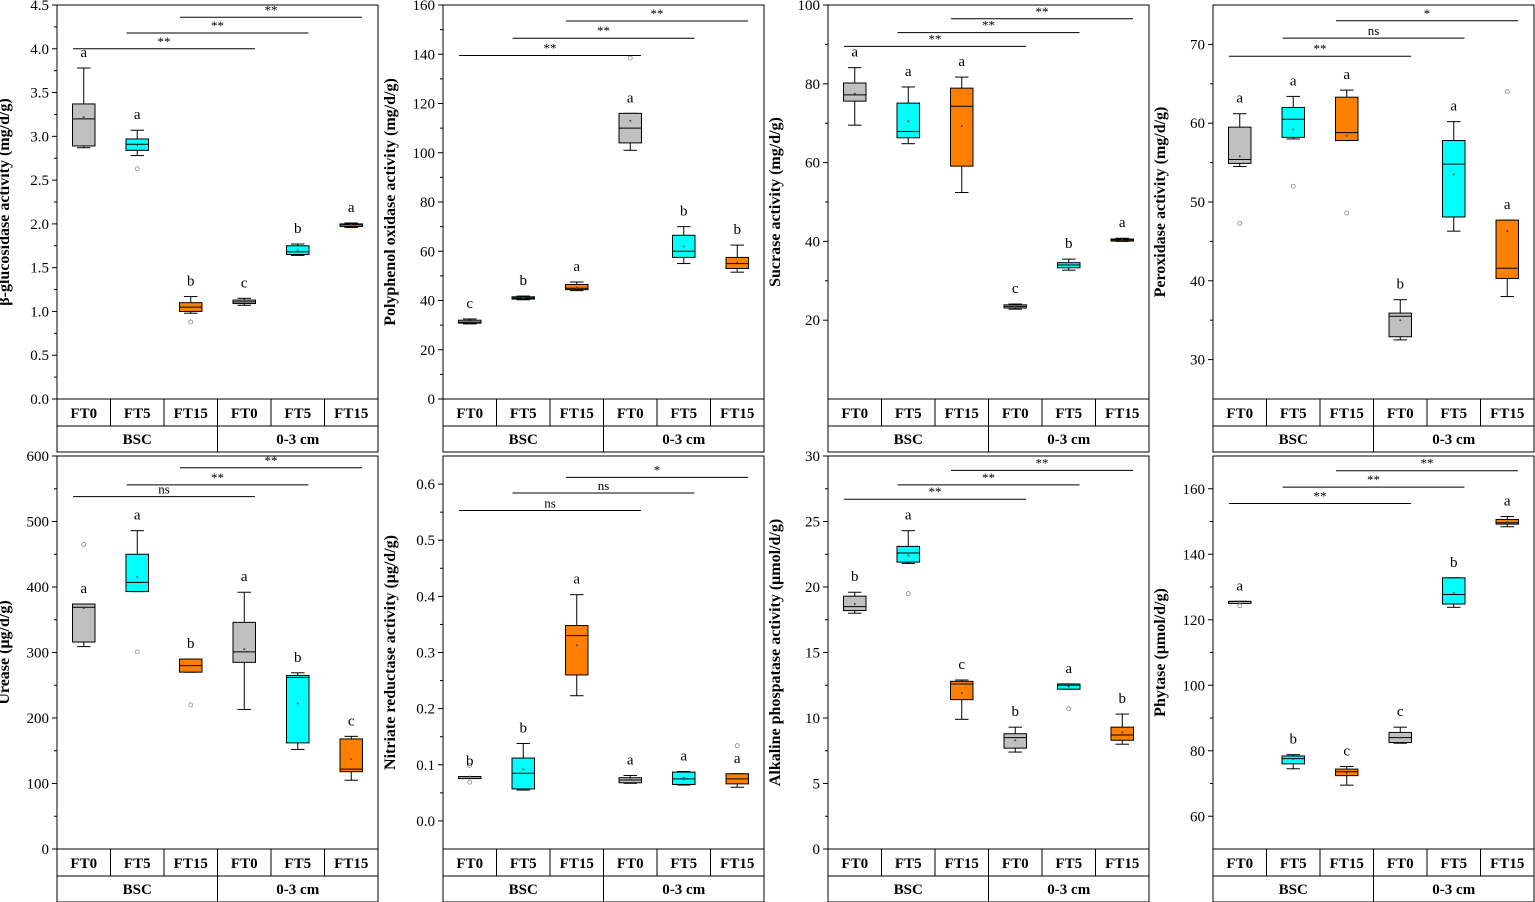 The width and height of the screenshot is (1535, 902). What do you see at coordinates (427, 203) in the screenshot?
I see `y-tick-label: 80` at bounding box center [427, 203].